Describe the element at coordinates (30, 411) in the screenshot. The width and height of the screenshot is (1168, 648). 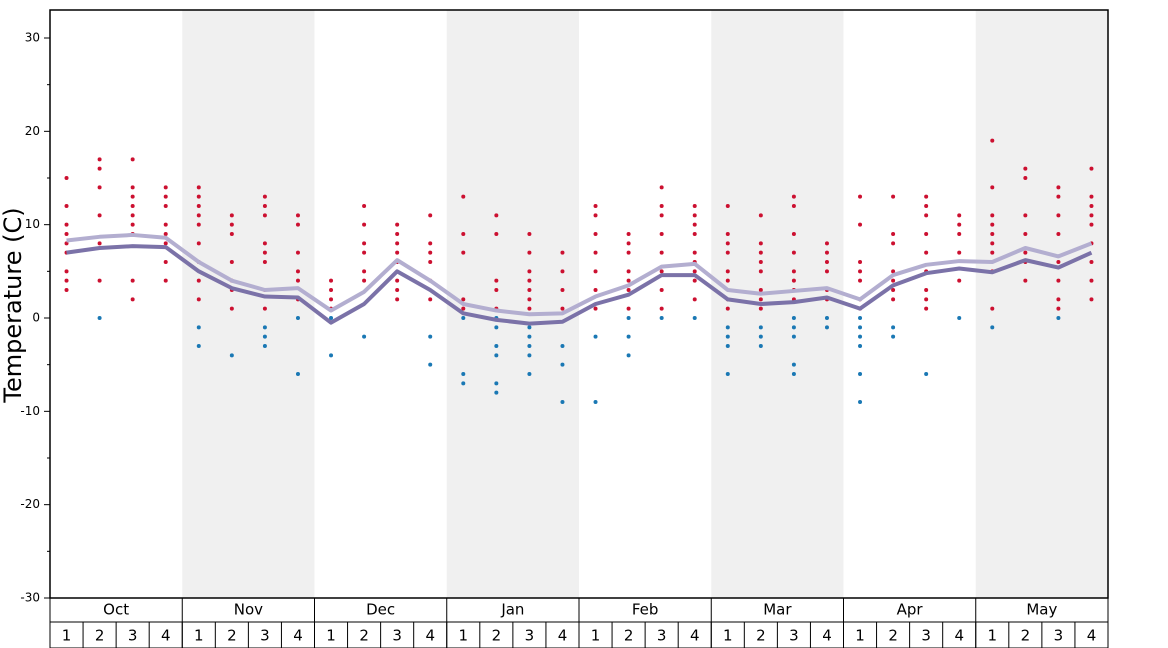
I see `y-tick-label: -10` at that location.